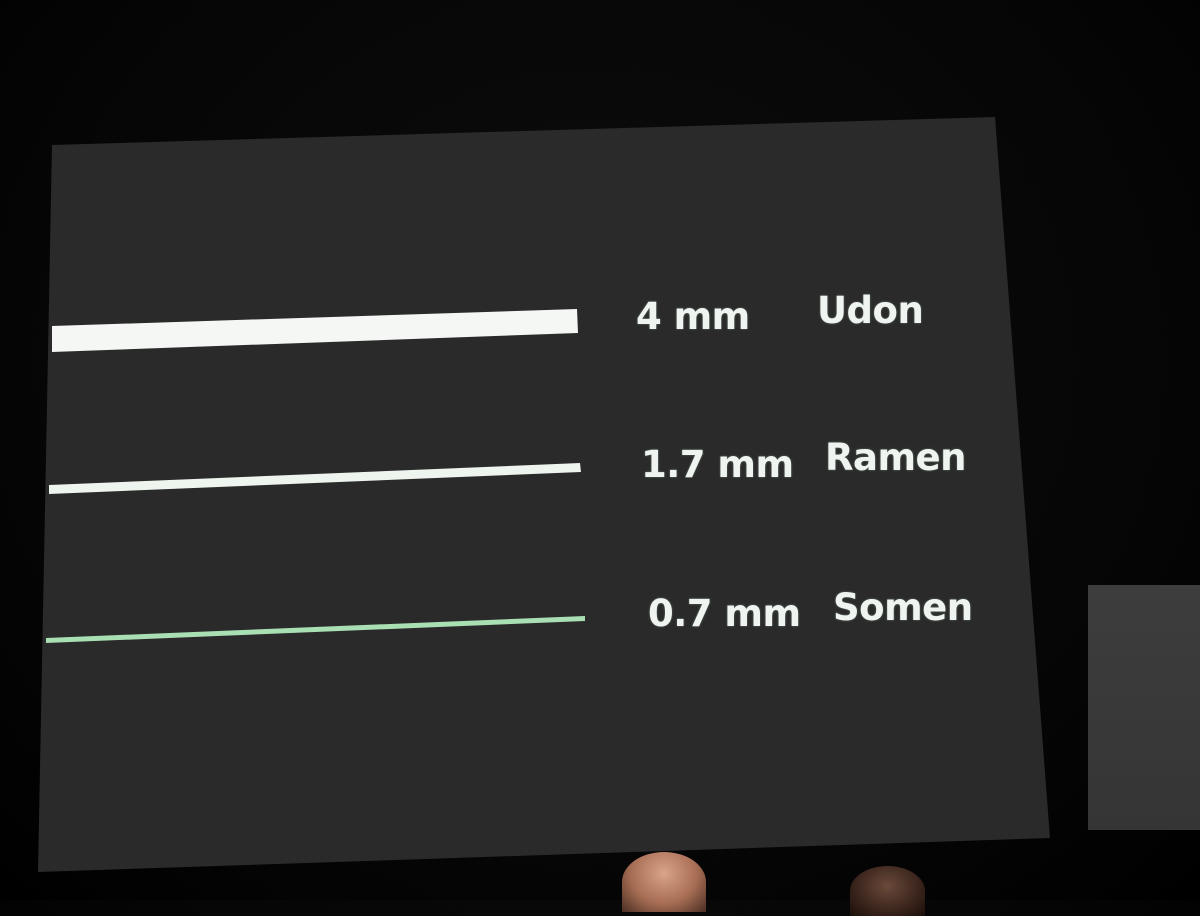 This screenshot has width=1200, height=916. What do you see at coordinates (717, 464) in the screenshot?
I see `thickness-label-ramen: 1.7 mm` at bounding box center [717, 464].